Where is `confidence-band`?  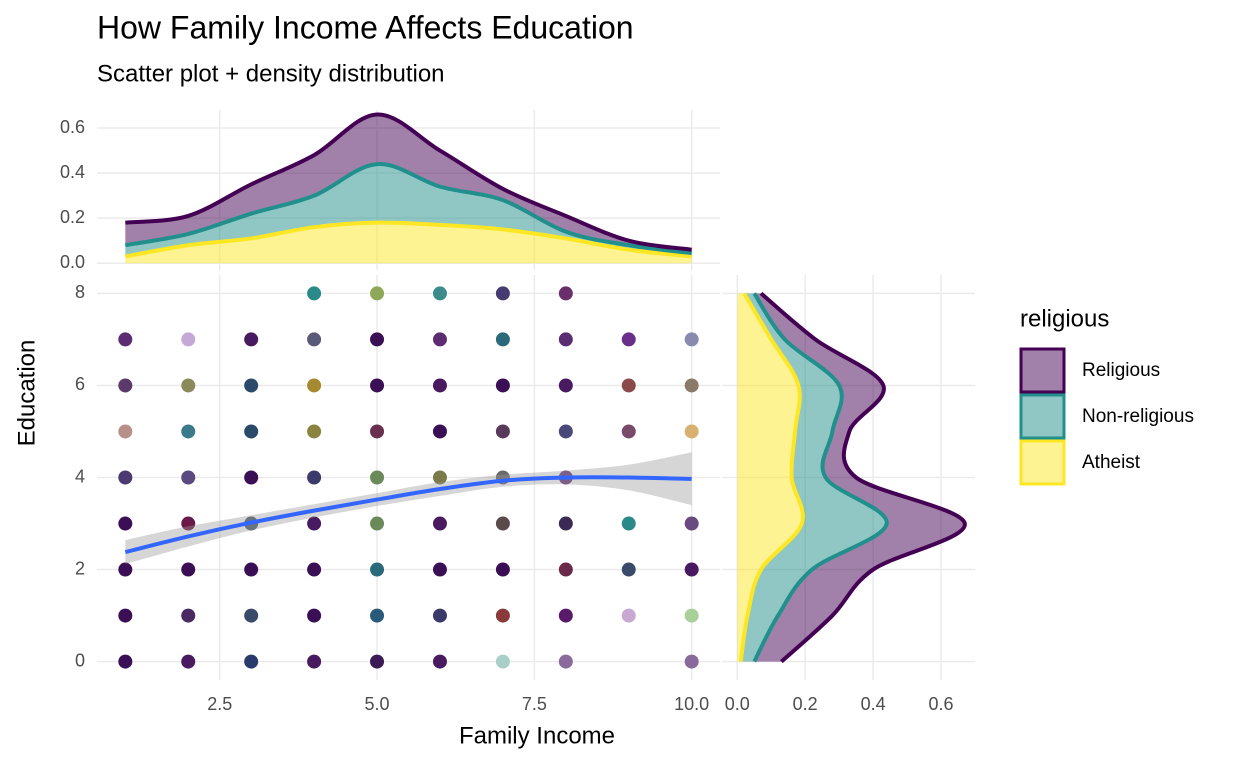
confidence-band is located at coordinates (408, 508).